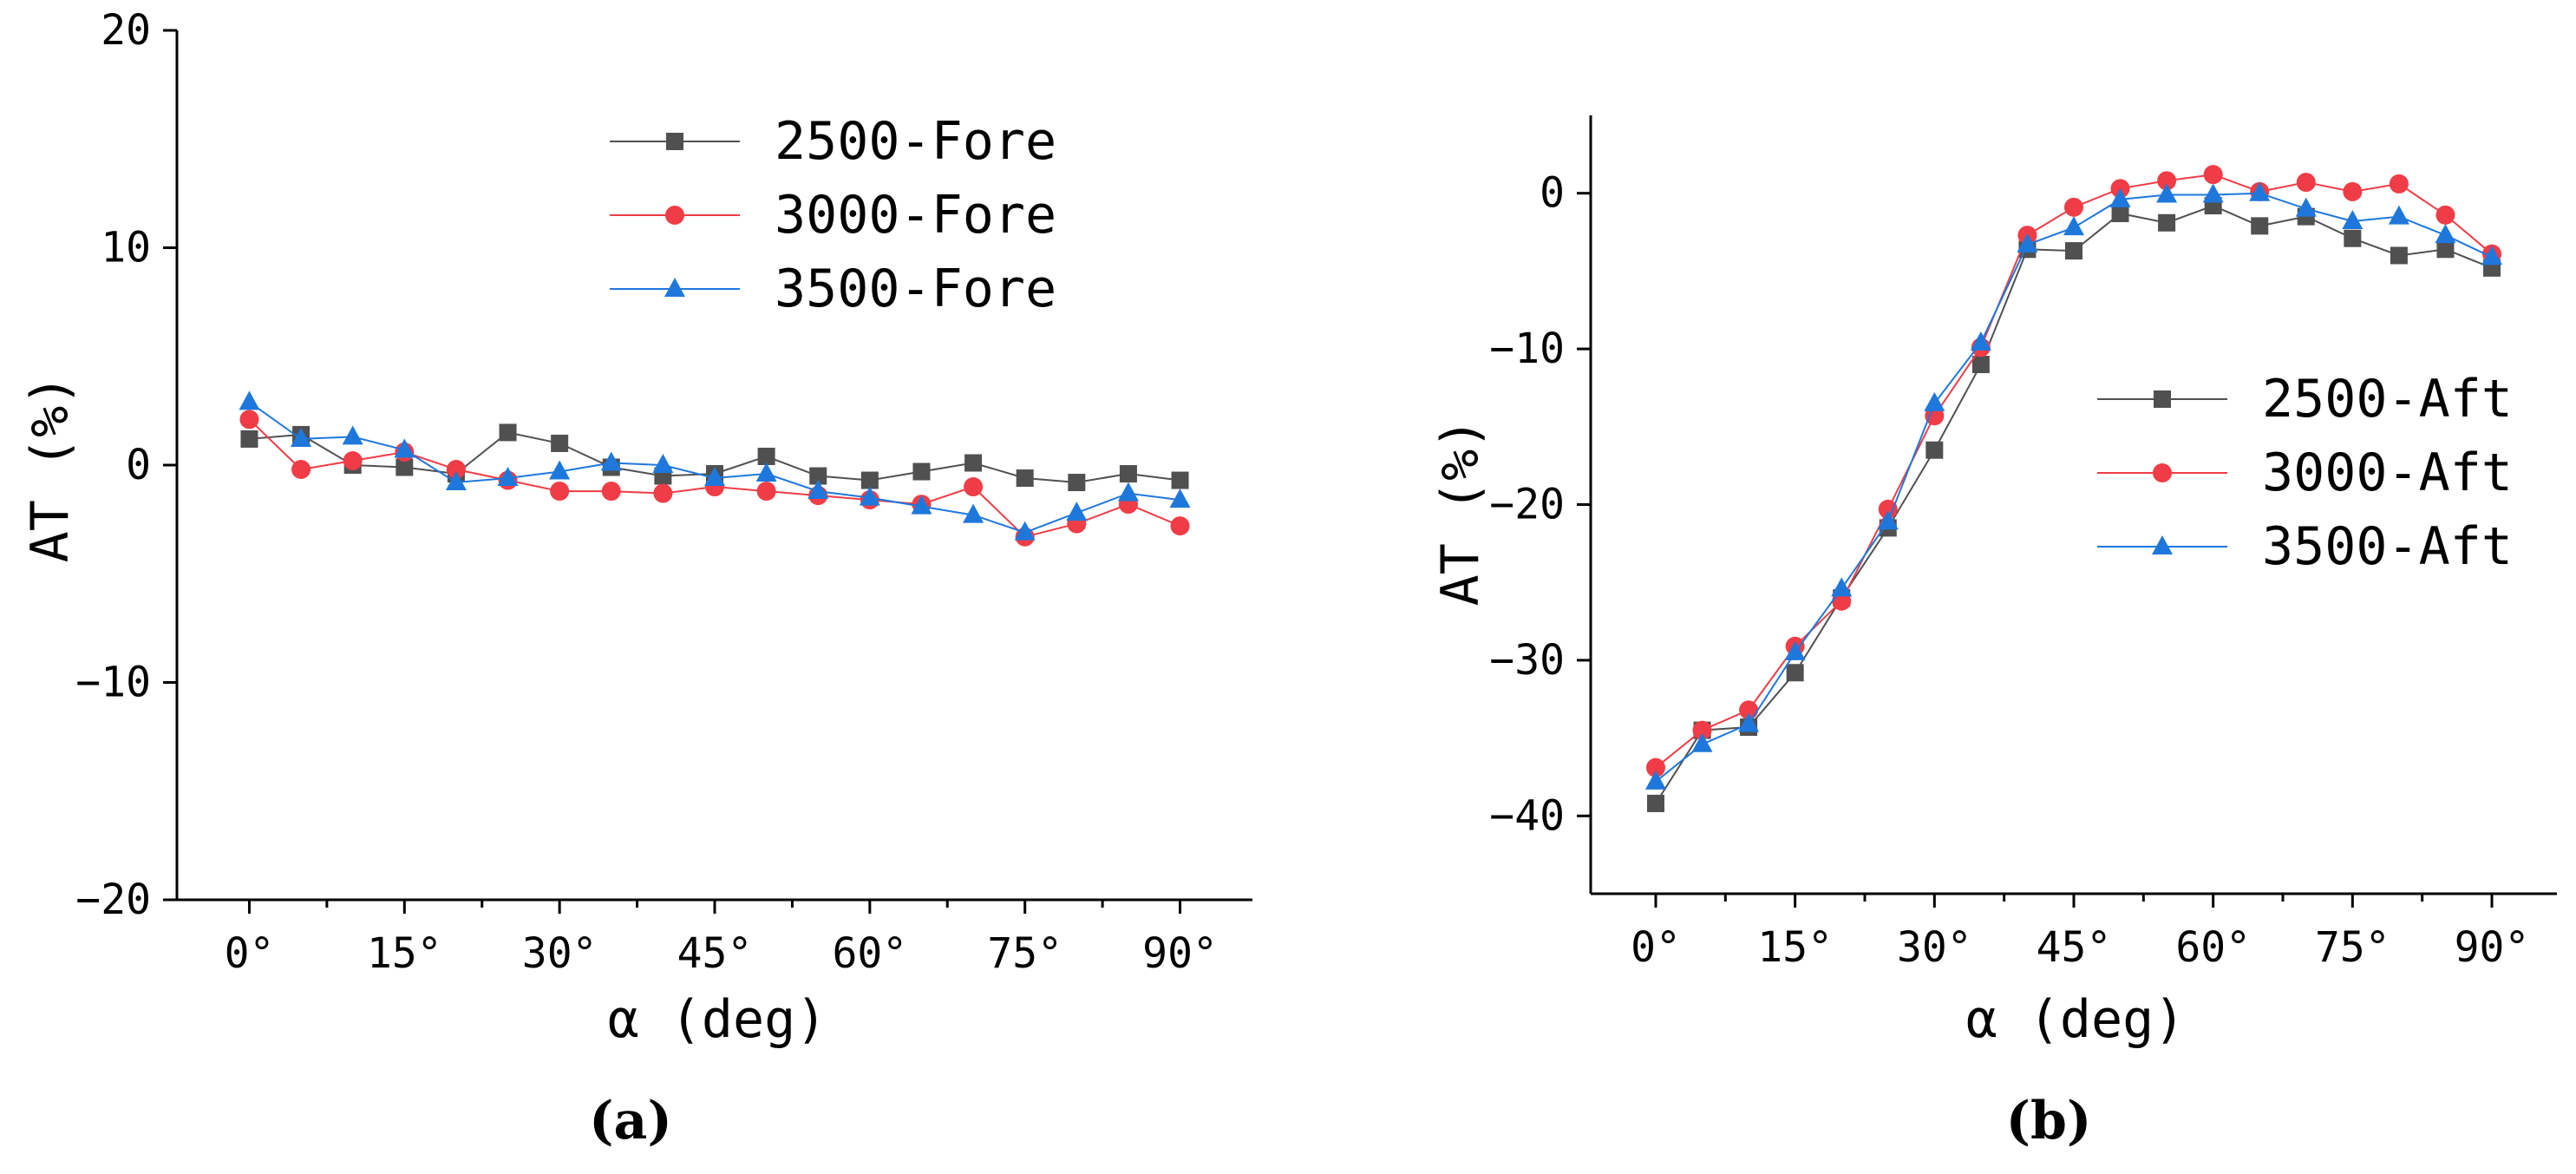 This screenshot has height=1174, width=2576. I want to click on legend-label: 3000-Aft, so click(2387, 473).